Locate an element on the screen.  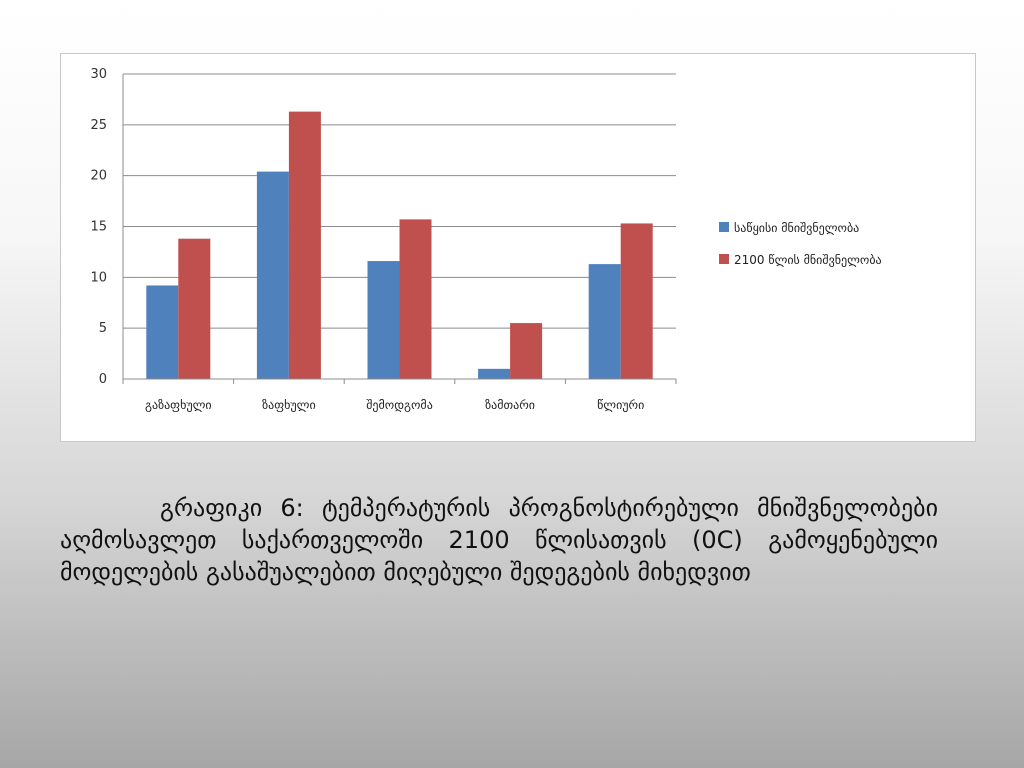
legend-label: საწყისი მნიშვნელობა is located at coordinates (796, 228).